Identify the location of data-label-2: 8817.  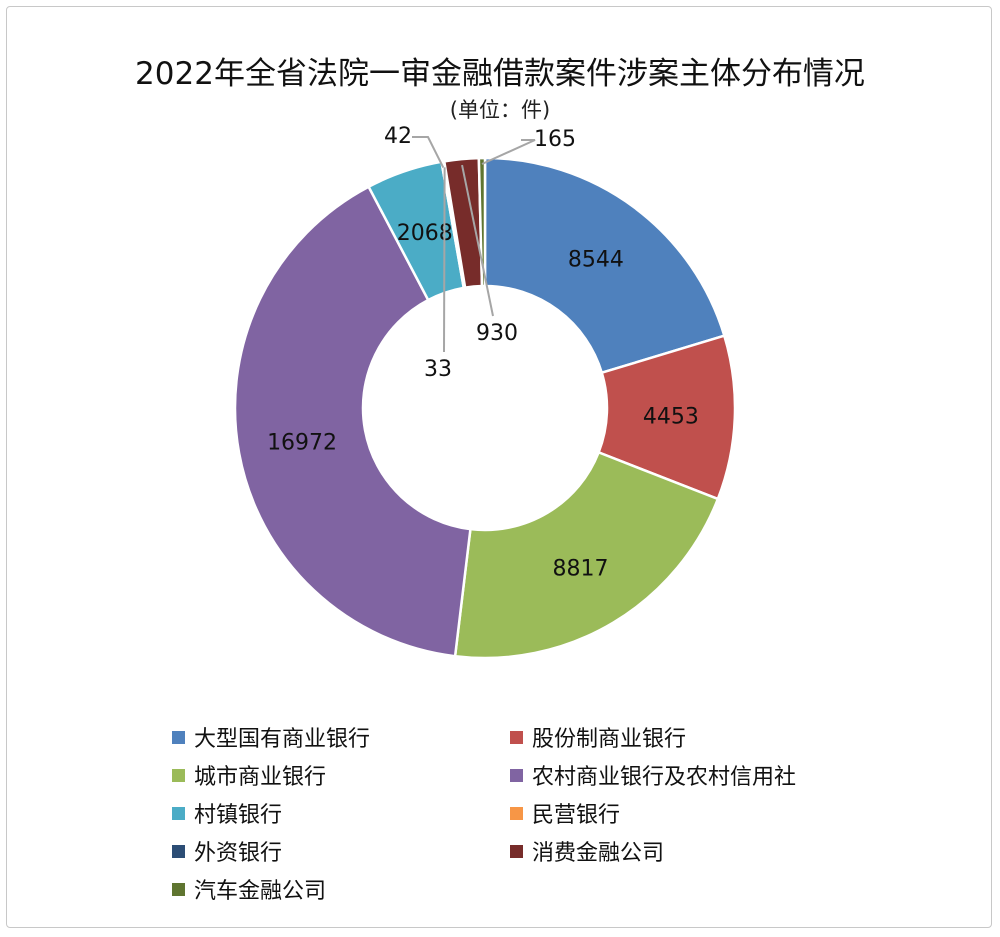
(581, 569).